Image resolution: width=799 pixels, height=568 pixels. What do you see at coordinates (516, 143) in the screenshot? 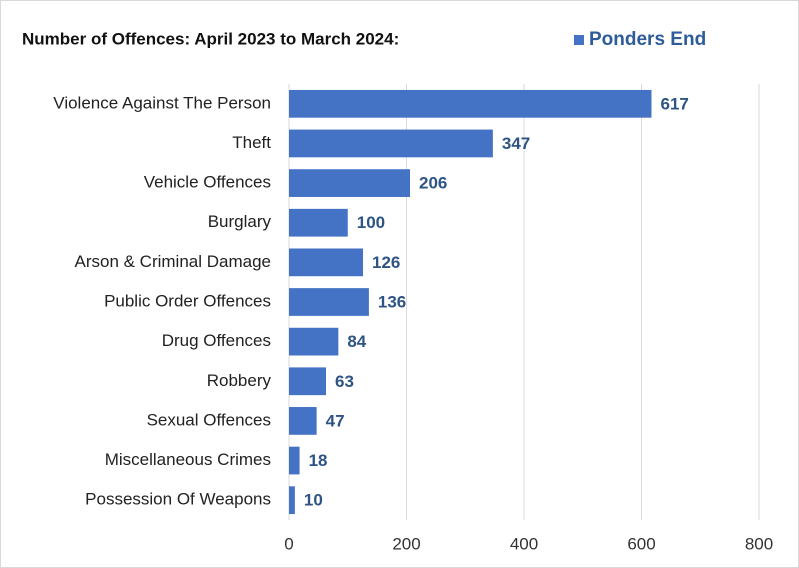
I see `value-label: 347` at bounding box center [516, 143].